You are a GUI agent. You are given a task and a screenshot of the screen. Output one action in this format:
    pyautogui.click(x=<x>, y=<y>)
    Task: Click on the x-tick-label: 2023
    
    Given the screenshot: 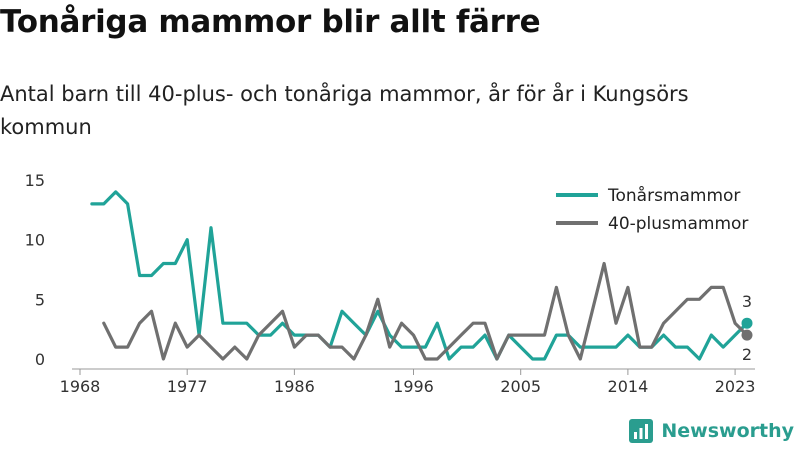 What is the action you would take?
    pyautogui.click(x=735, y=386)
    